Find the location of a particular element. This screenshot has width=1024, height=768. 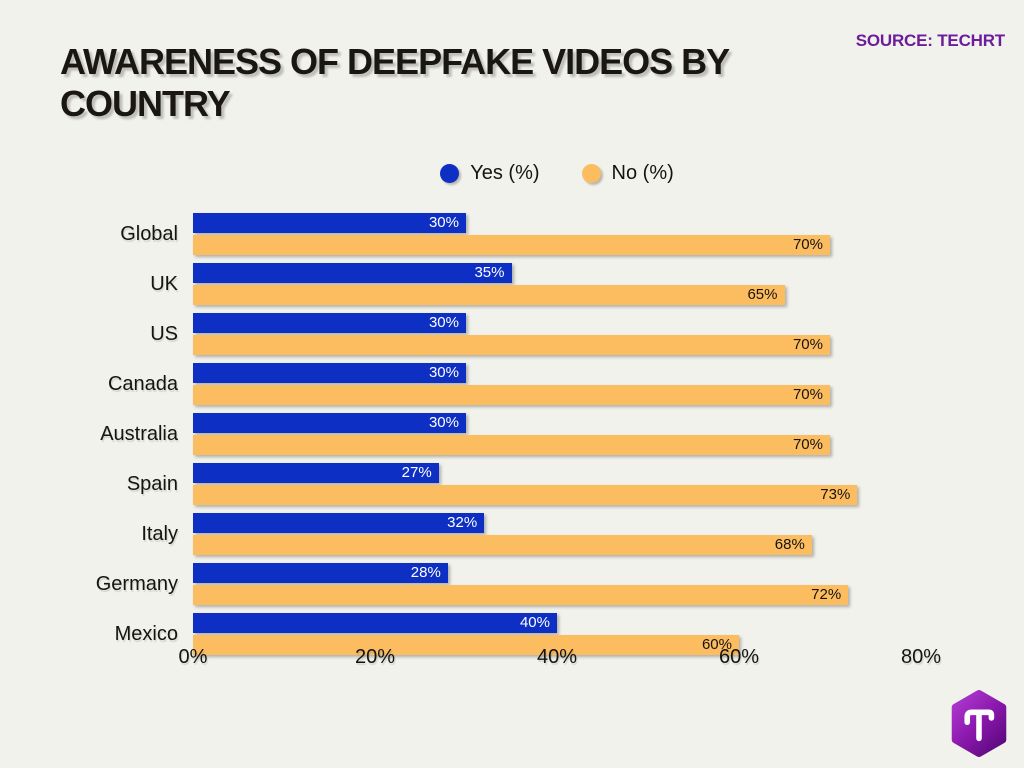

legend-item-no: No (%) is located at coordinates (627, 173).